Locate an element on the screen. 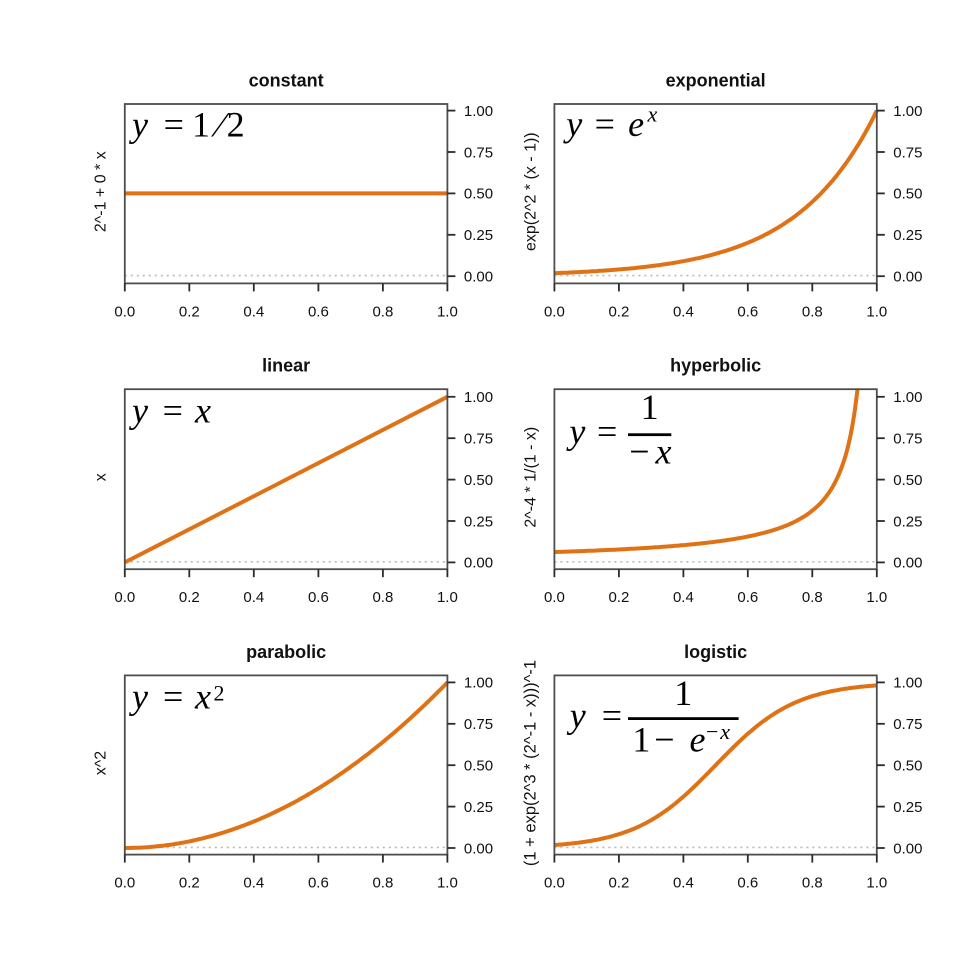  svg-text: exponential is located at coordinates (716, 81).